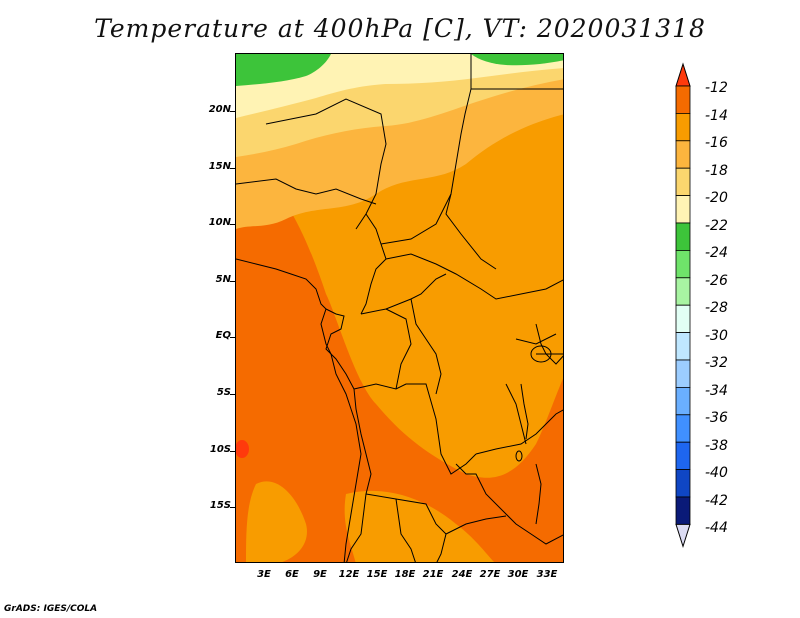 This screenshot has height=618, width=800. I want to click on lat-label: 5N, so click(223, 279).